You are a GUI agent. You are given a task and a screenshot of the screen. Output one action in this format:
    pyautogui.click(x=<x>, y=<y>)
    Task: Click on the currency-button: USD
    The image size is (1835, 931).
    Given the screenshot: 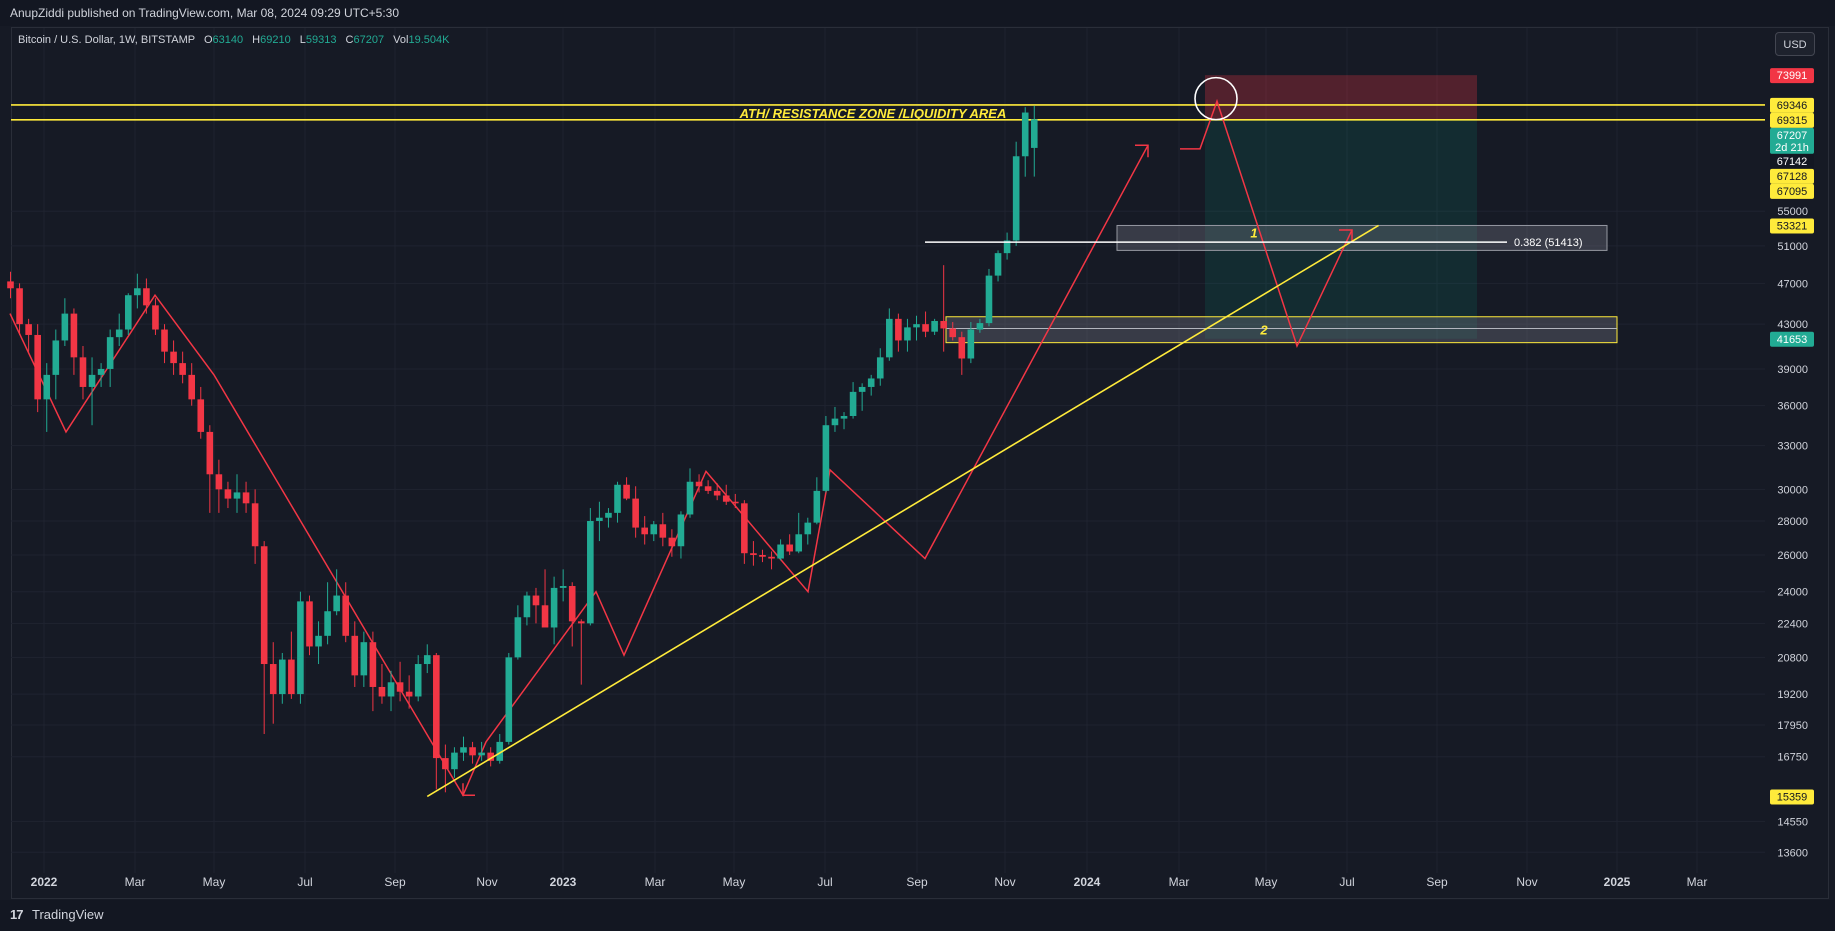 What is the action you would take?
    pyautogui.click(x=1795, y=44)
    